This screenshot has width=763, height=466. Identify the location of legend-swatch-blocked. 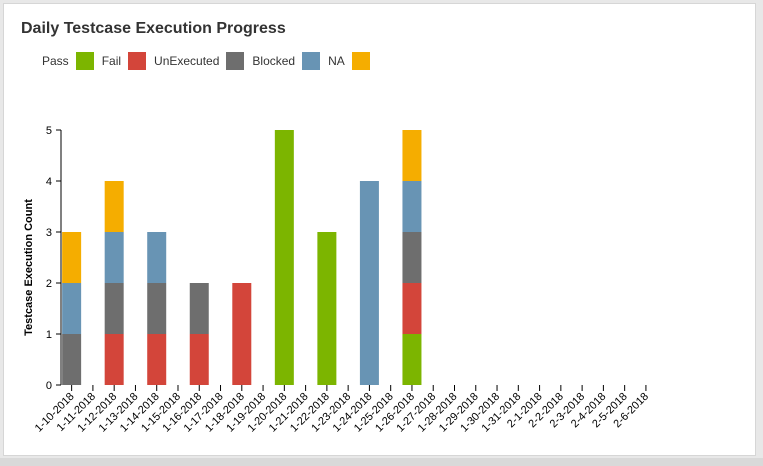
(311, 61).